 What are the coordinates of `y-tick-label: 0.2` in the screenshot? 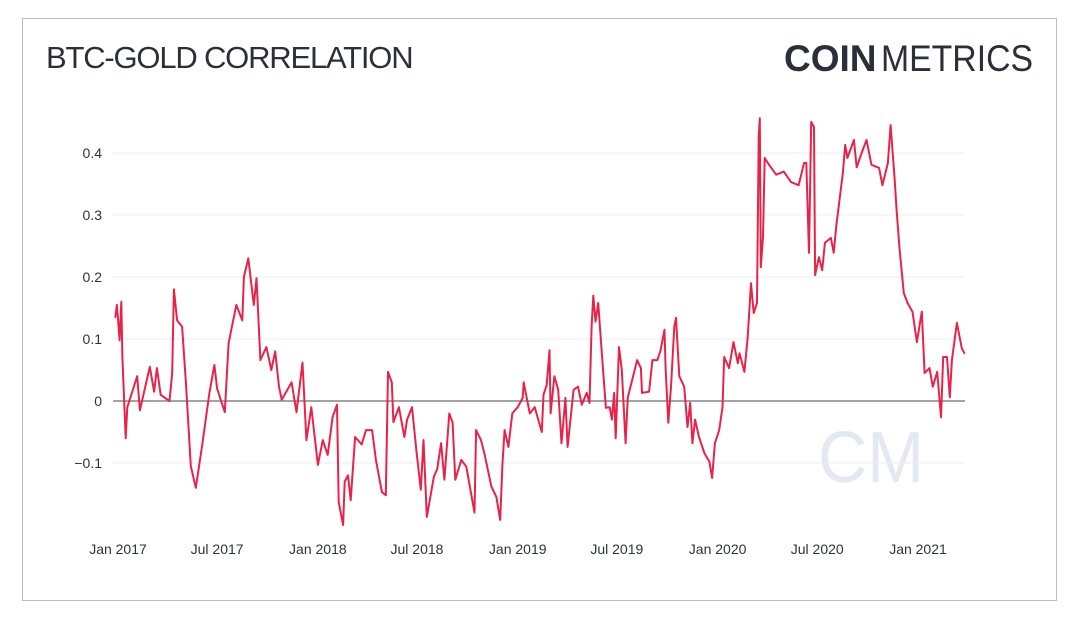 It's located at (93, 277).